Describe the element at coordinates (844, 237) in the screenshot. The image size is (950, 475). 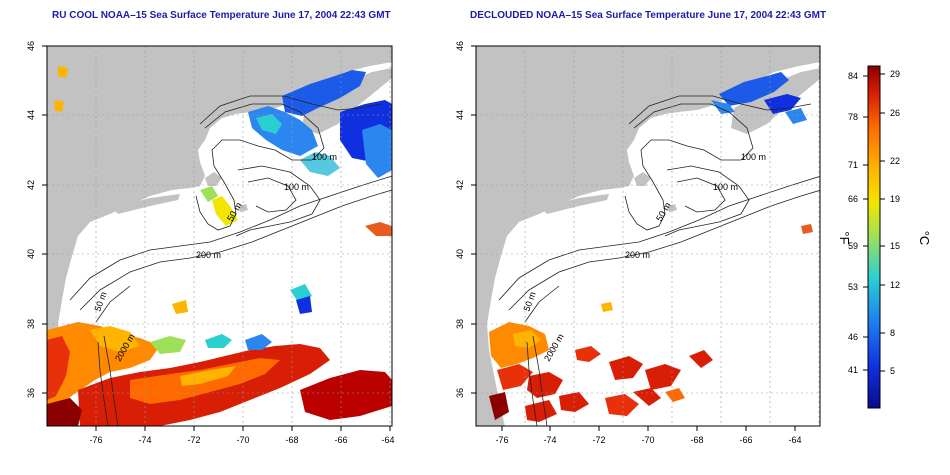
I see `fahrenheit-axis-label: °F` at that location.